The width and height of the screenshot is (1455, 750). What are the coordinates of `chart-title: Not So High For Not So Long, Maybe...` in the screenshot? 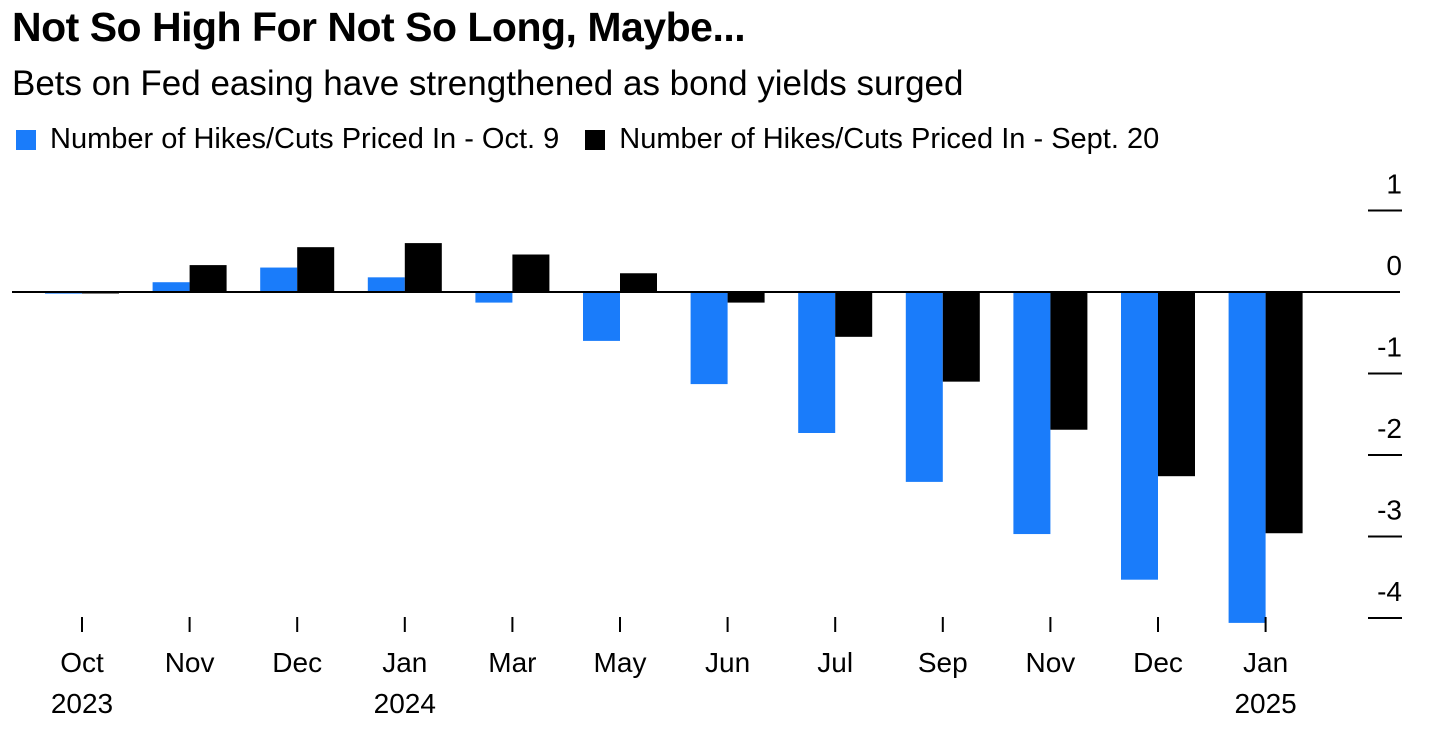 It's located at (379, 27).